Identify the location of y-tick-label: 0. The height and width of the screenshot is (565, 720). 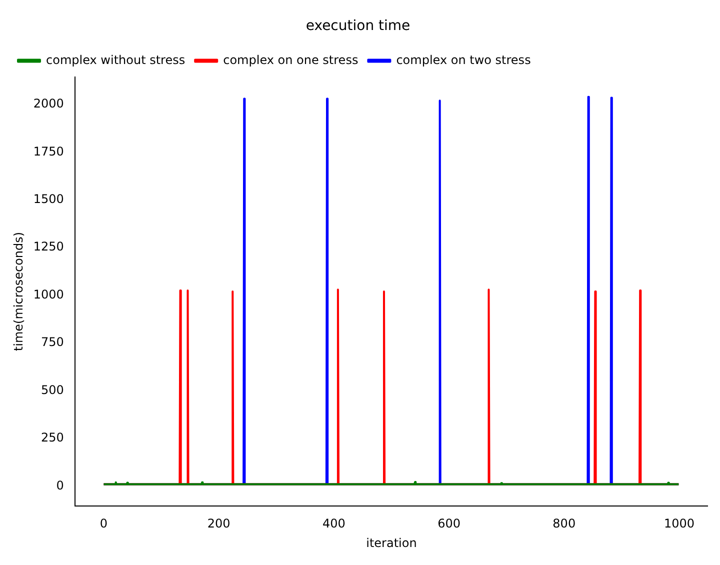
(60, 485).